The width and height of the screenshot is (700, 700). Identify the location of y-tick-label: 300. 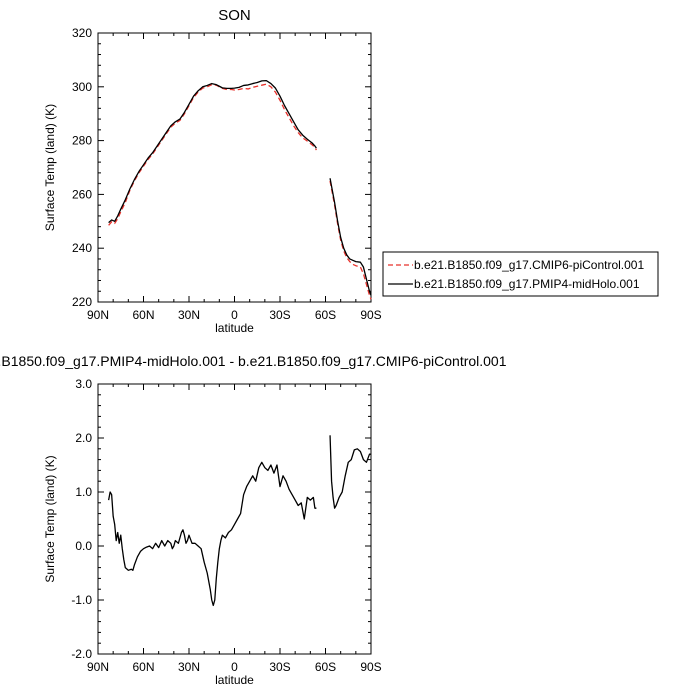
(82, 87).